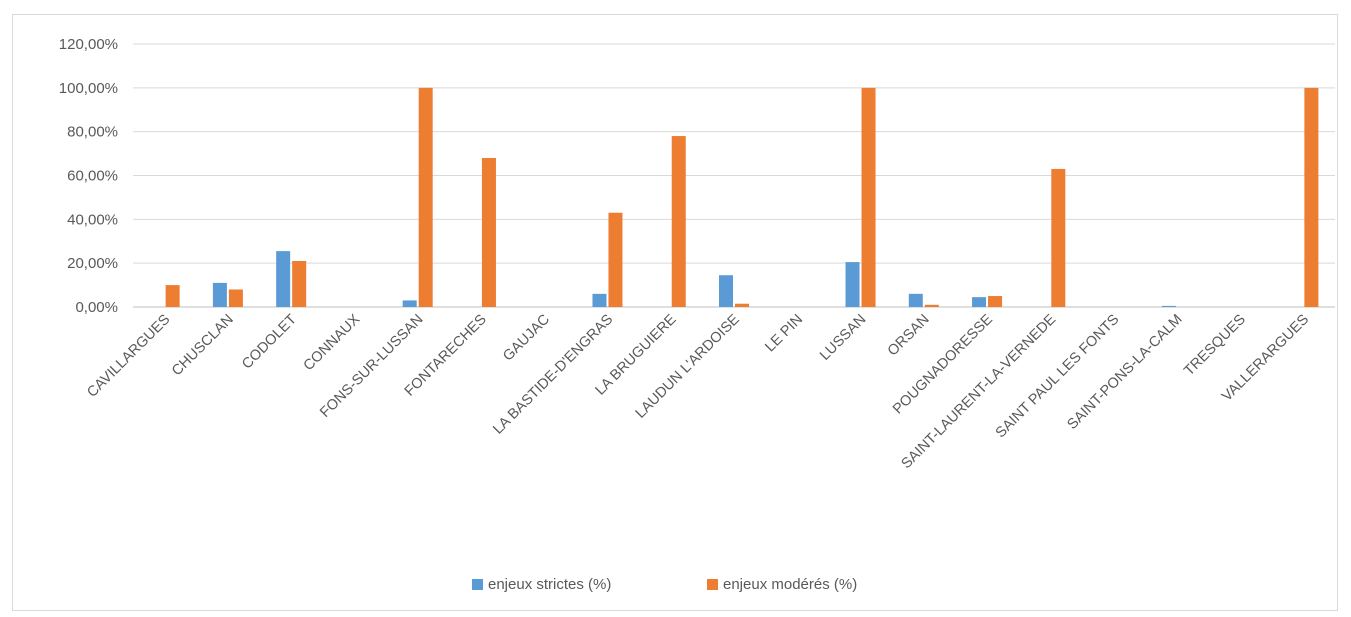 This screenshot has height=617, width=1351. I want to click on x-category-label: ORSAN, so click(909, 336).